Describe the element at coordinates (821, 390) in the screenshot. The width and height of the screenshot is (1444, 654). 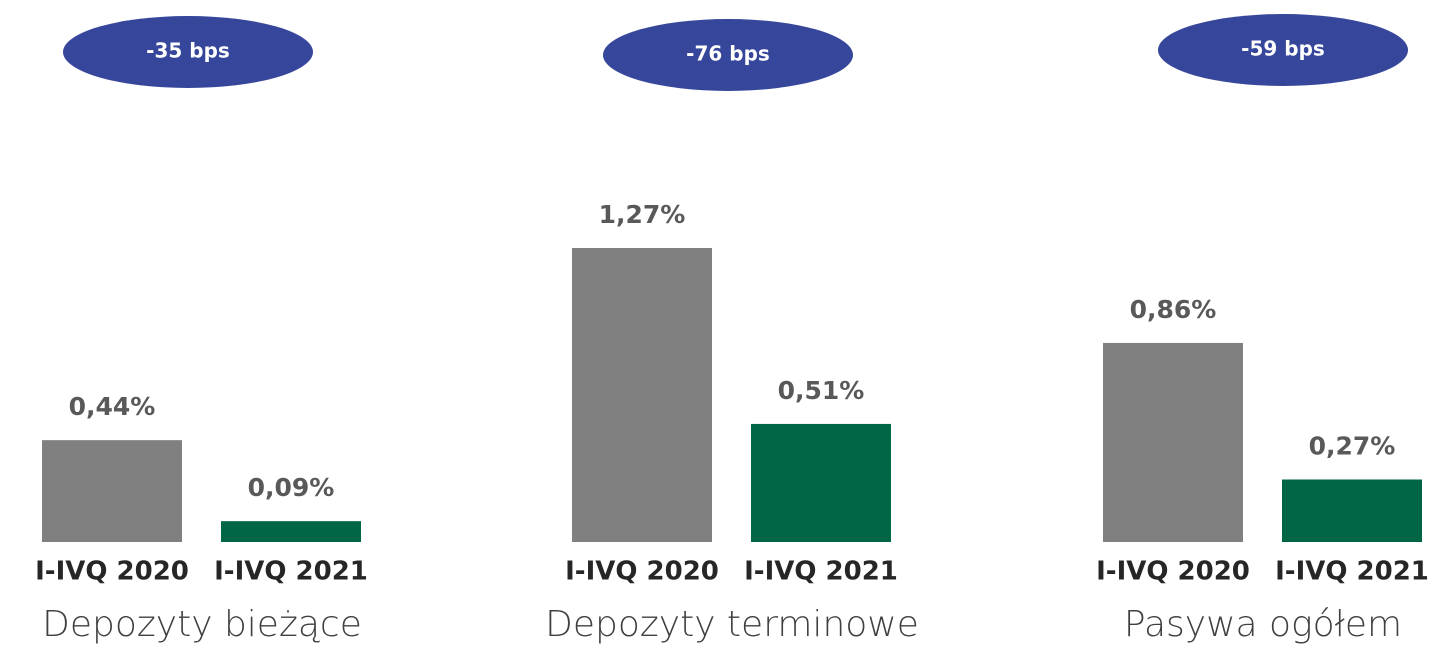
I see `value-label: 0,51%` at that location.